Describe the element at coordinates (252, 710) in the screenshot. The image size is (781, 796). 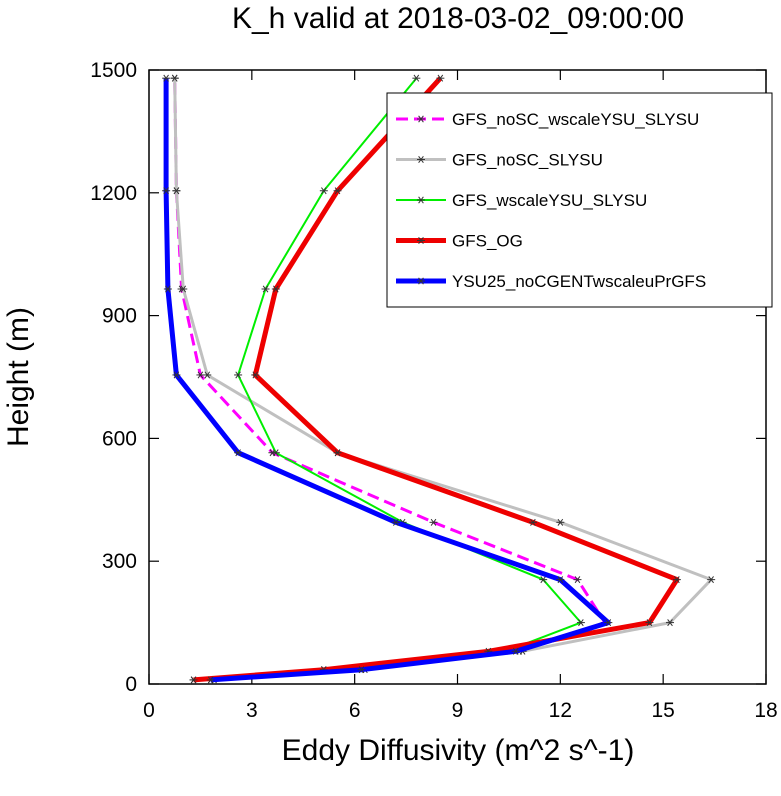
I see `x-tick-label: 3` at that location.